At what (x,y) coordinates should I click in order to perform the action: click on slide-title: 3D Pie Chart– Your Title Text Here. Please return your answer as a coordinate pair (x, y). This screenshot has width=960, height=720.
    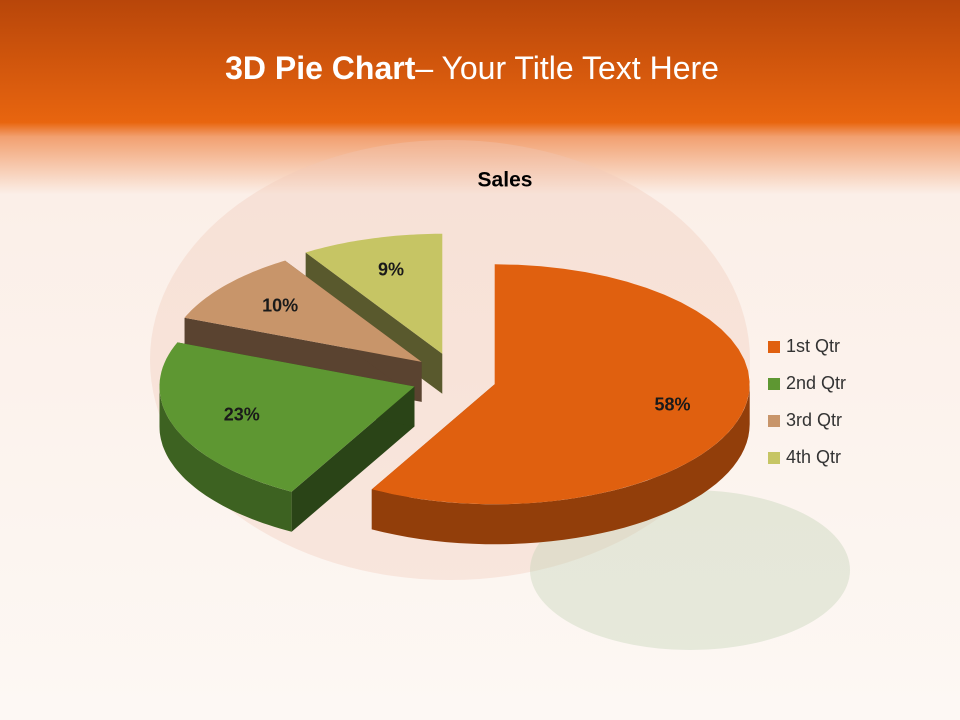
    Looking at the image, I should click on (472, 68).